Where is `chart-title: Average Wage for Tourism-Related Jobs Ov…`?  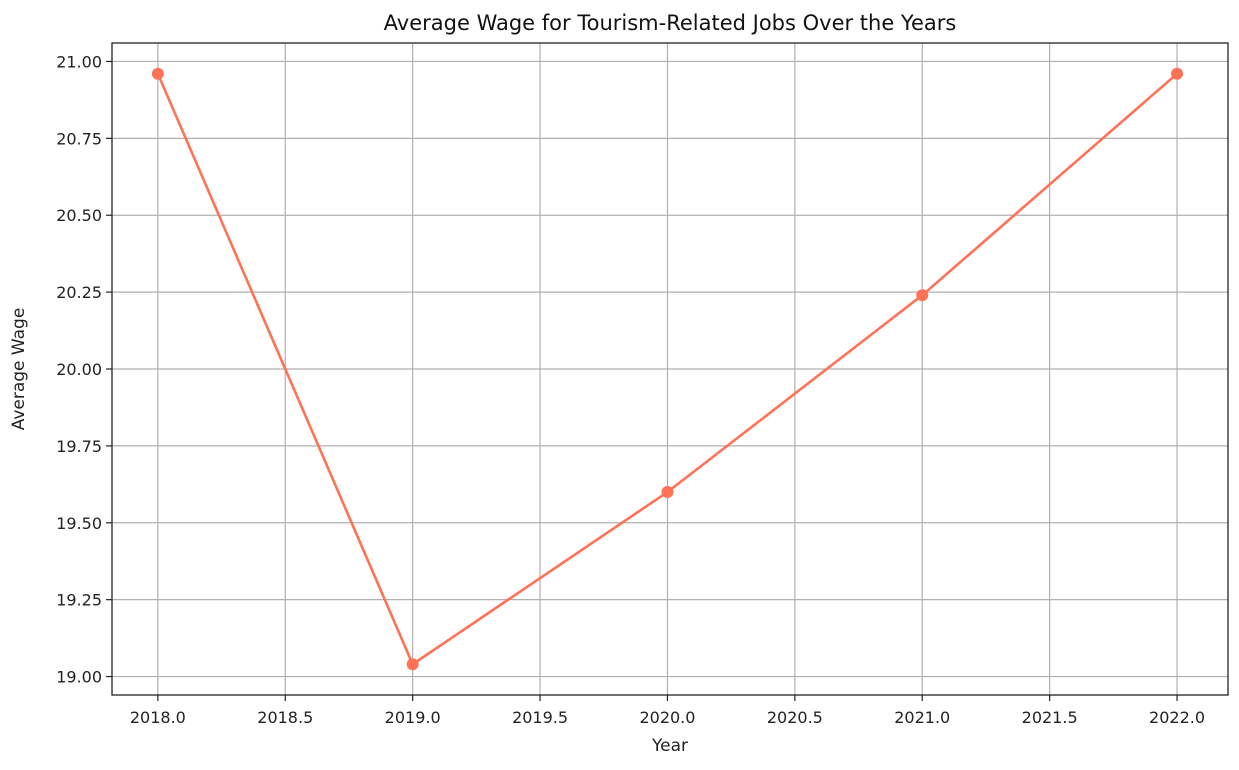
chart-title: Average Wage for Tourism-Related Jobs Ov… is located at coordinates (670, 23).